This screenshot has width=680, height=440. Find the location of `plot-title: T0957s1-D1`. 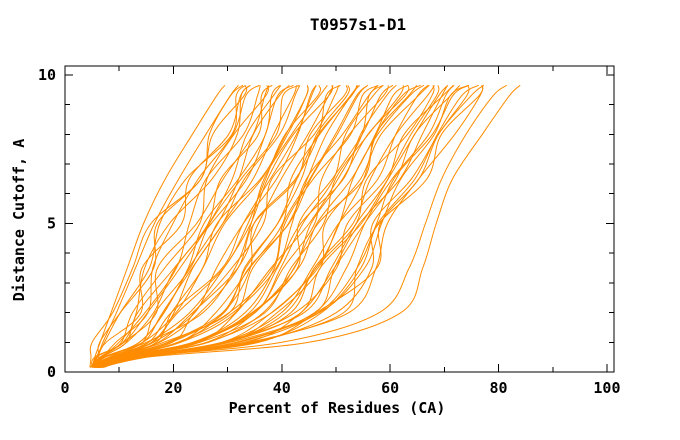

plot-title: T0957s1-D1 is located at coordinates (358, 24).